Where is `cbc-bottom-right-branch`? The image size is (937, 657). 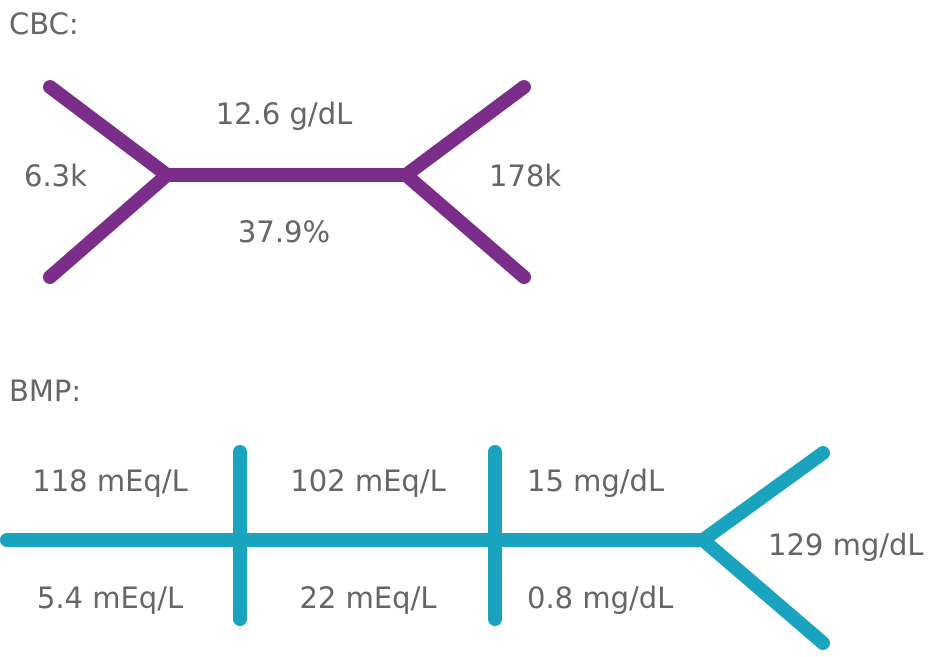 cbc-bottom-right-branch is located at coordinates (465, 226).